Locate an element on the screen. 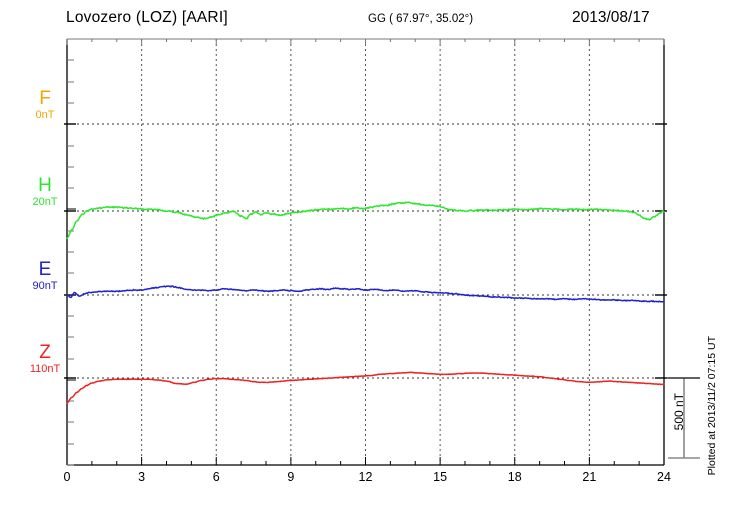 This screenshot has height=520, width=730. x-tick-label-0: 0 is located at coordinates (67, 477).